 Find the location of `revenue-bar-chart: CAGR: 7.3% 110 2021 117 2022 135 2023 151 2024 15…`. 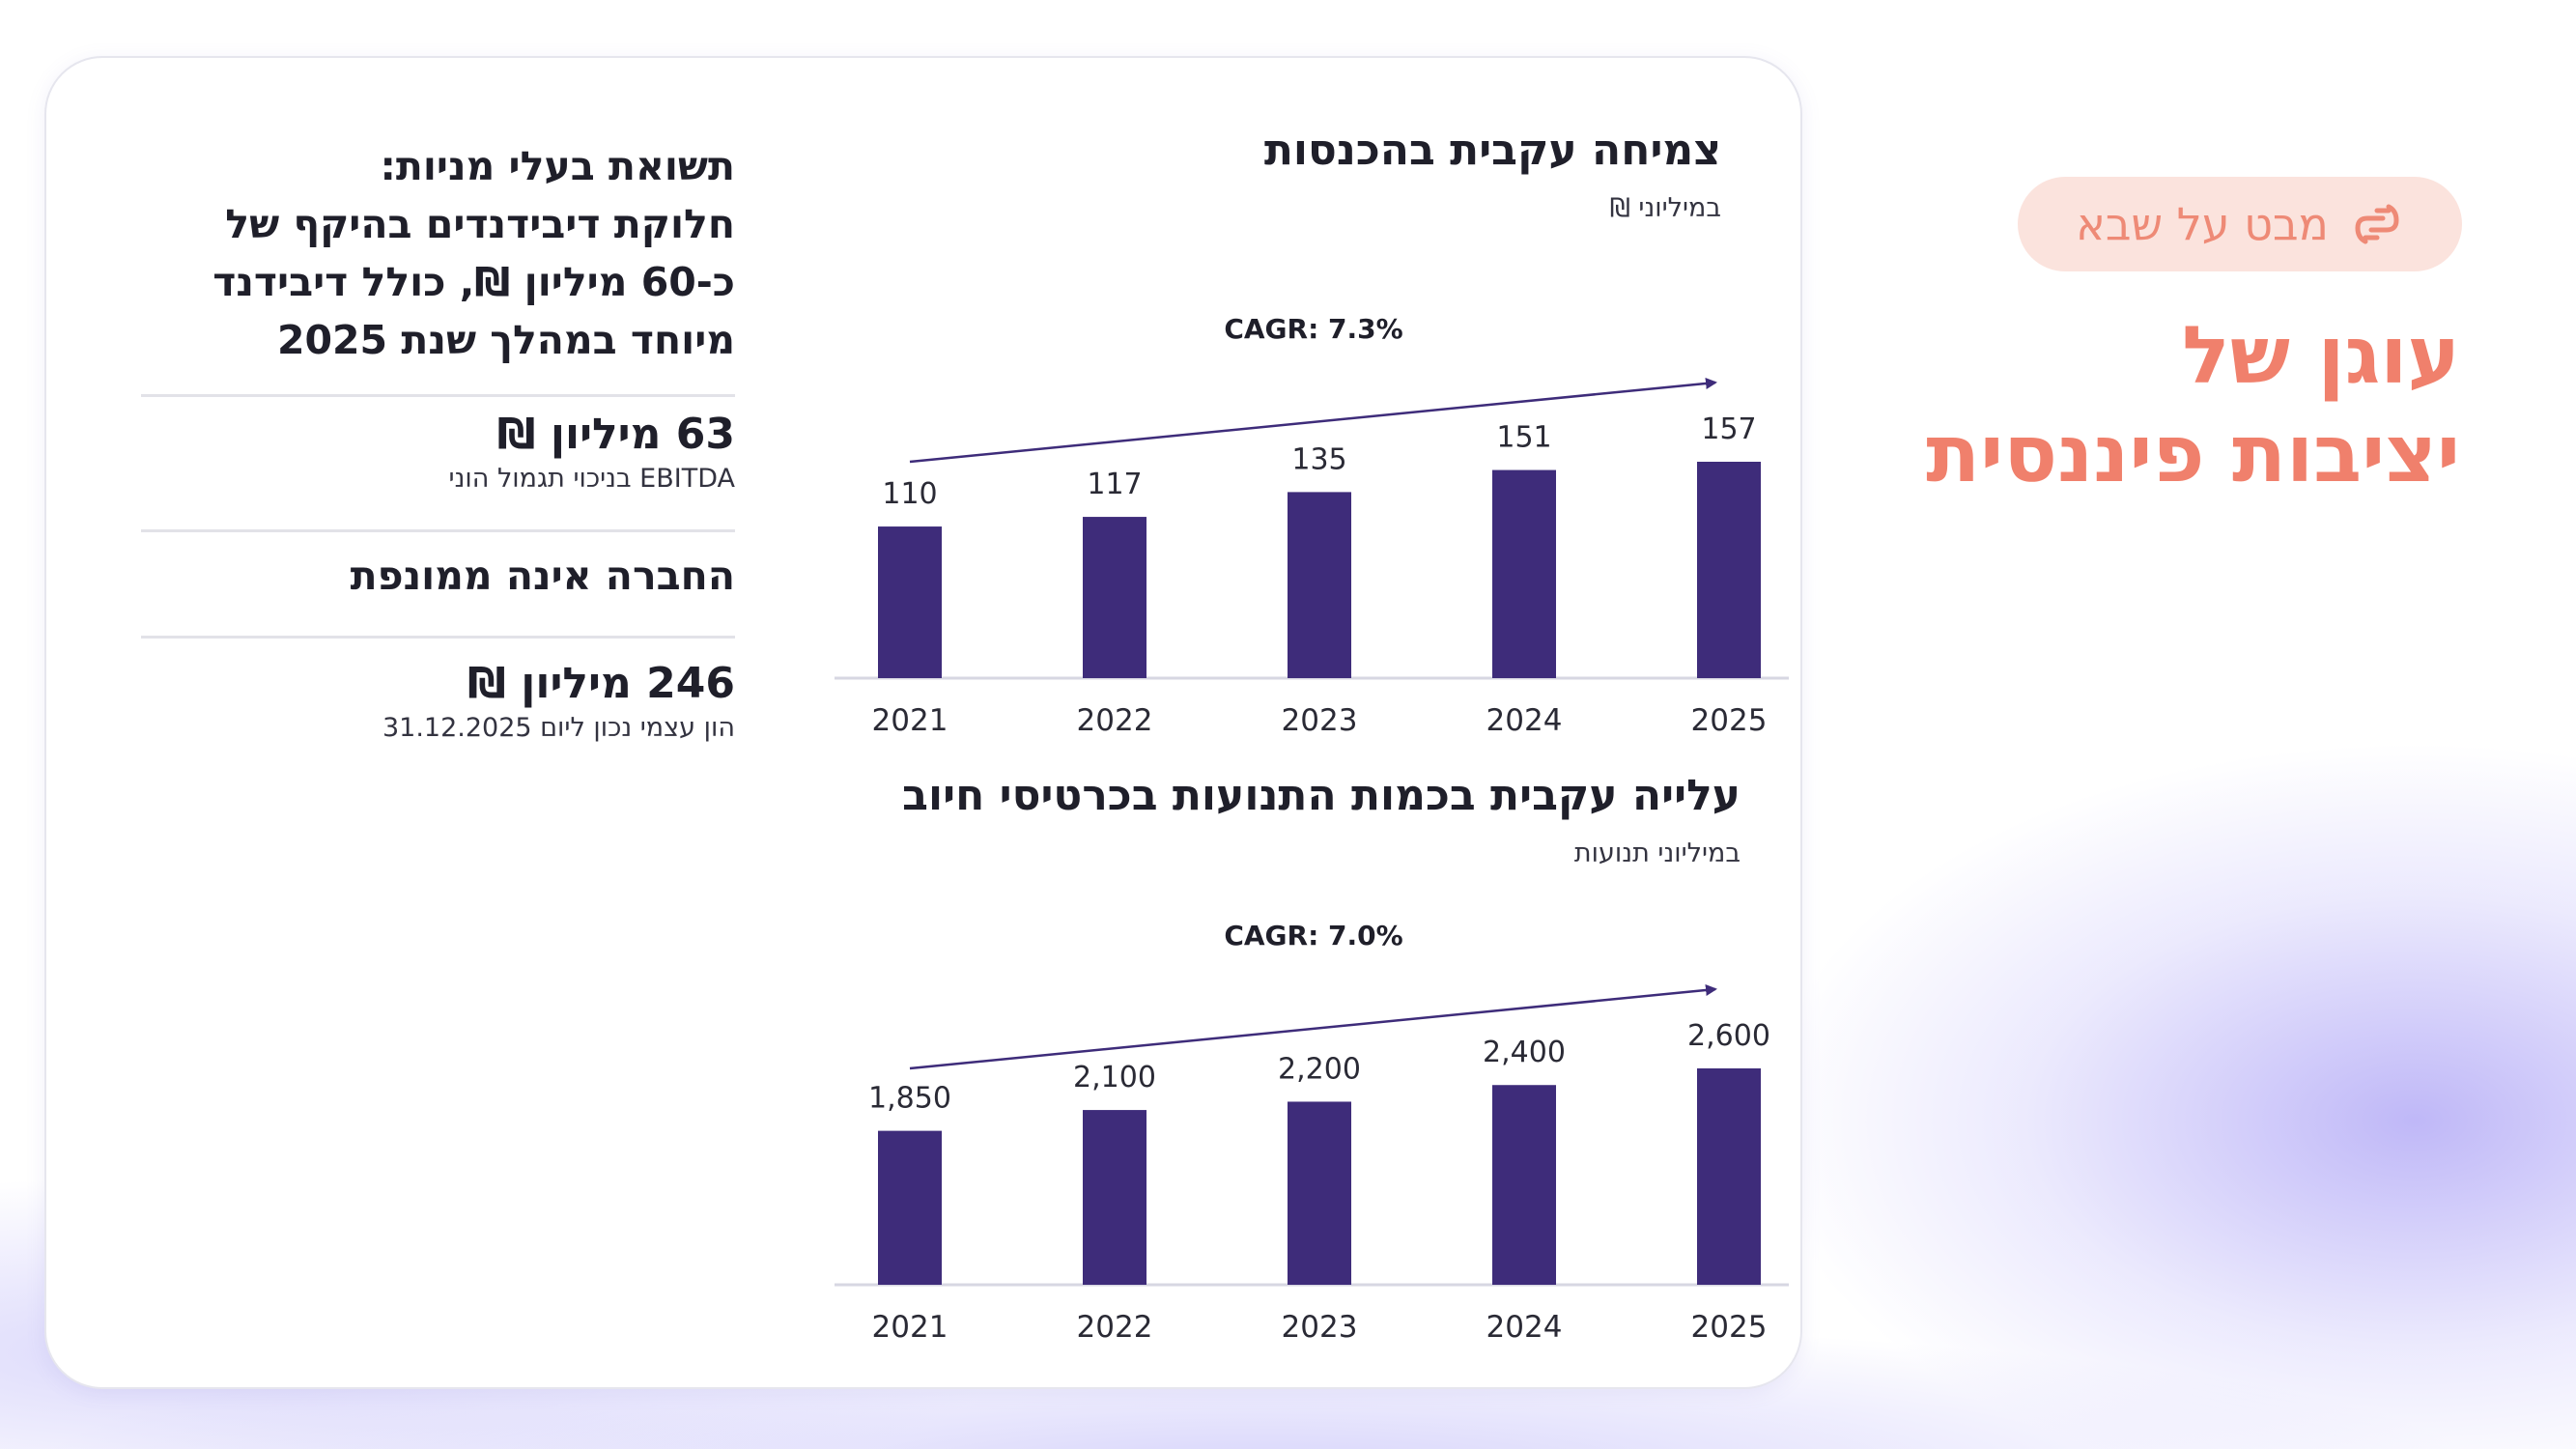

revenue-bar-chart: CAGR: 7.3% 110 2021 117 2022 135 2023 151 2024 15… is located at coordinates (1312, 525).